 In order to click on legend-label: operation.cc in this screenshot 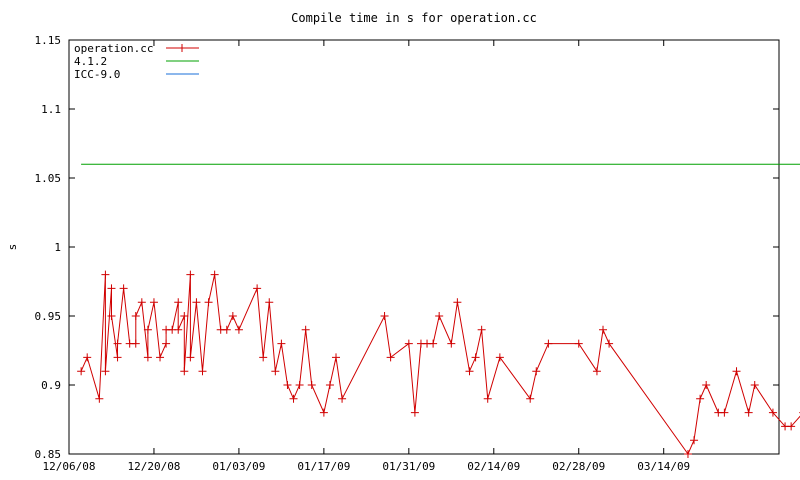, I will do `click(113, 48)`.